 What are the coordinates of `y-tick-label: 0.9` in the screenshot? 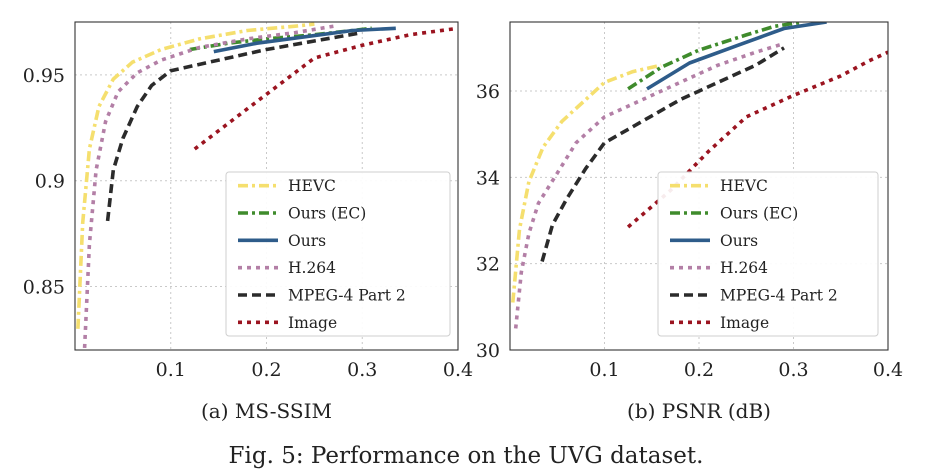 It's located at (50, 182).